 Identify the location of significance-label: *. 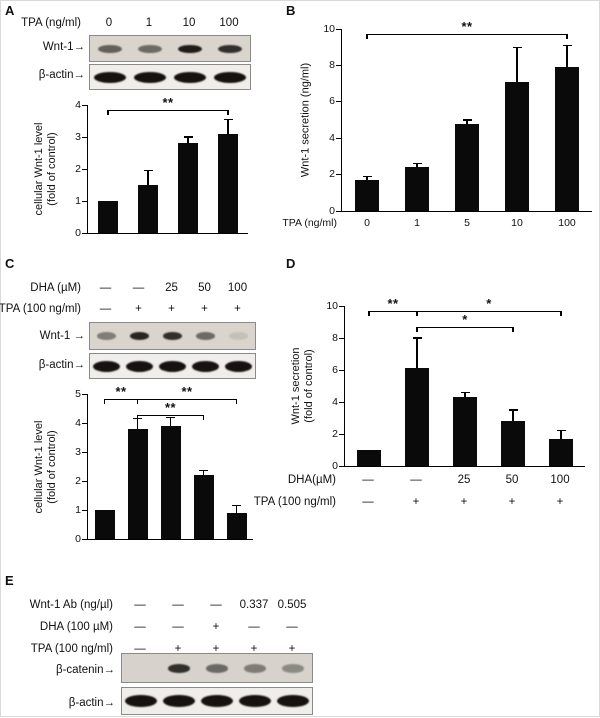
(465, 319).